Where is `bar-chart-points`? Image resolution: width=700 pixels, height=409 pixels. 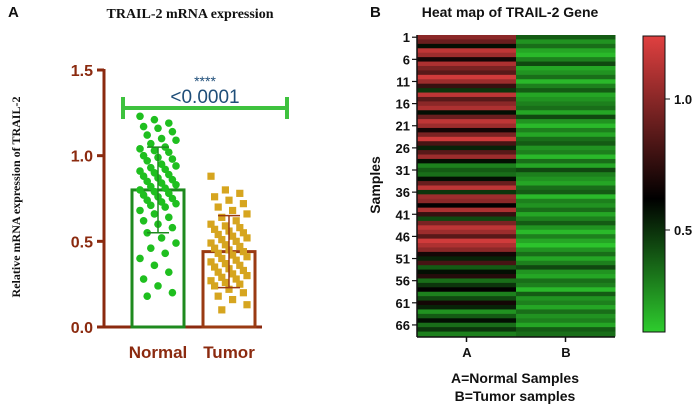 bar-chart-points is located at coordinates (193, 213).